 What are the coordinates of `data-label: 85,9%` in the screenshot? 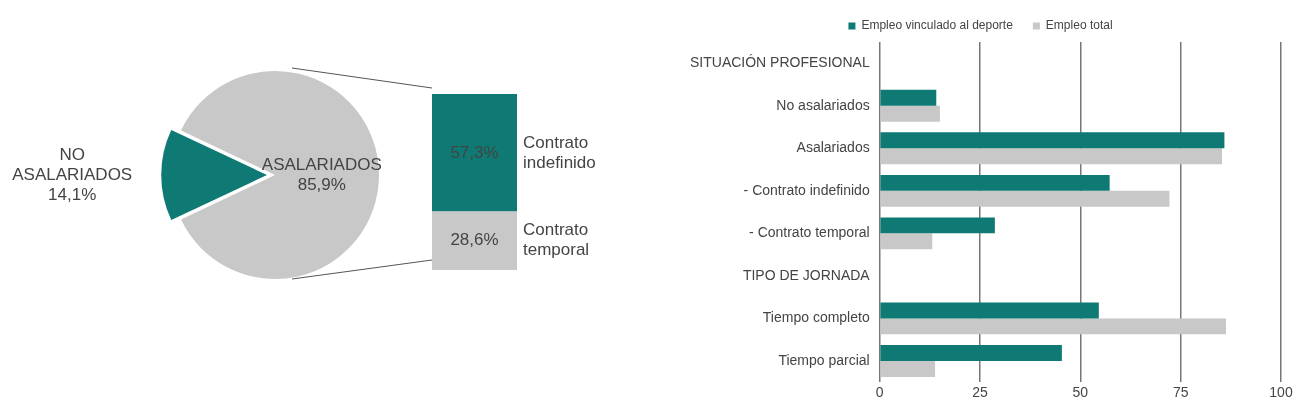 It's located at (321, 184).